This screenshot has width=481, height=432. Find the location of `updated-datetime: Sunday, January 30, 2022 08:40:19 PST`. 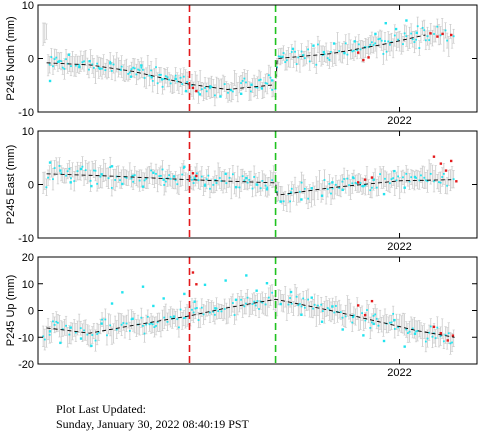

updated-datetime: Sunday, January 30, 2022 08:40:19 PST is located at coordinates (152, 424).